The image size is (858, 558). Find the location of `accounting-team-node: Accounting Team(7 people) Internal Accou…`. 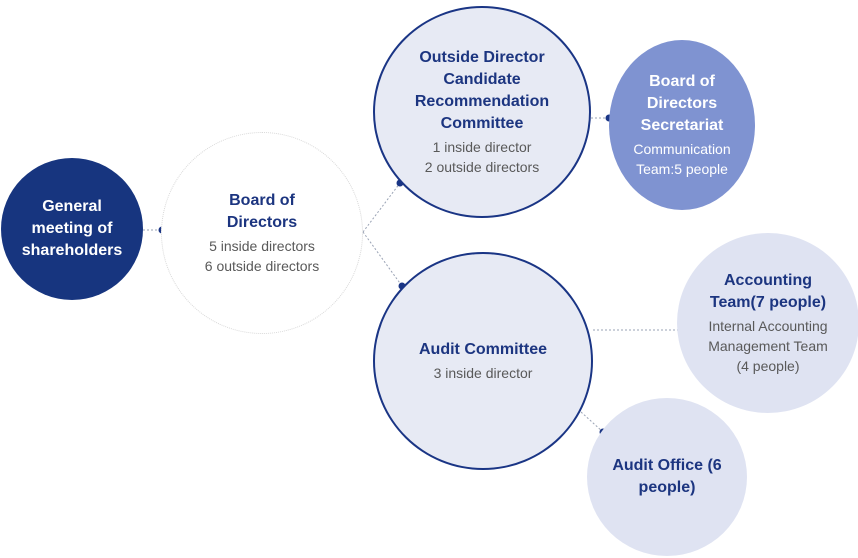

accounting-team-node: Accounting Team(7 people) Internal Accou… is located at coordinates (767, 323).